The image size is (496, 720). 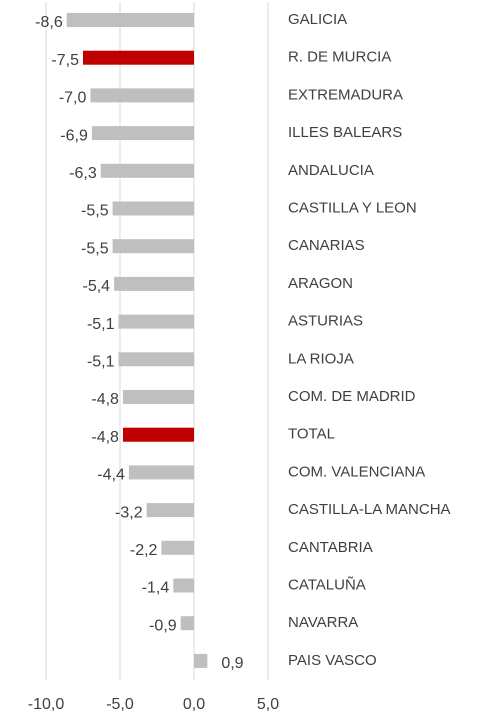 What do you see at coordinates (268, 704) in the screenshot?
I see `x-tick-label: 5,0` at bounding box center [268, 704].